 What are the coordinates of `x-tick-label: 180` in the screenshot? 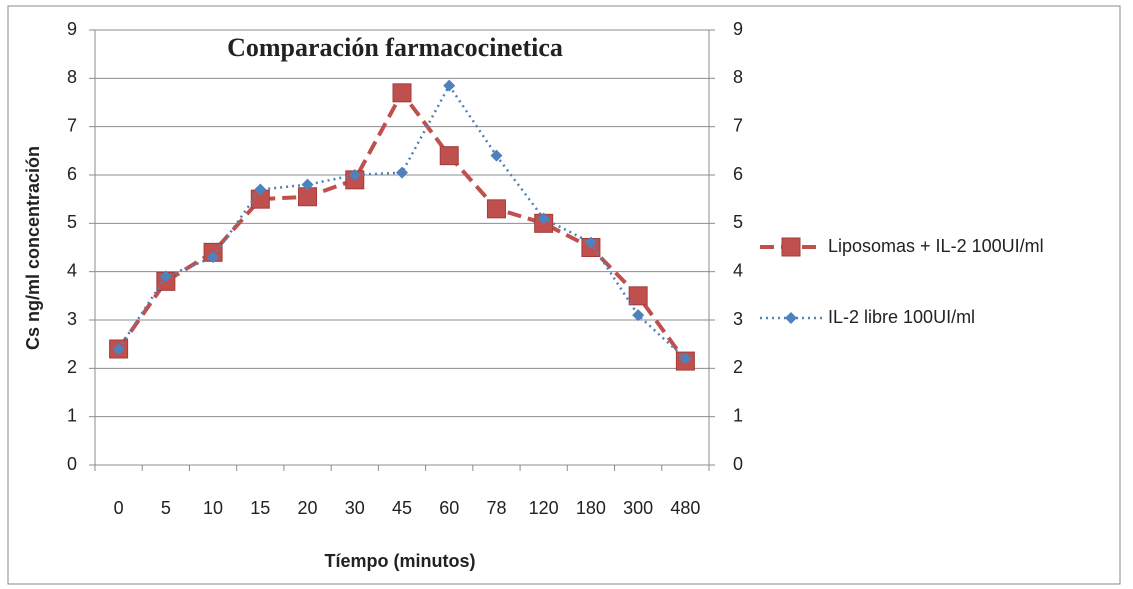 It's located at (591, 508).